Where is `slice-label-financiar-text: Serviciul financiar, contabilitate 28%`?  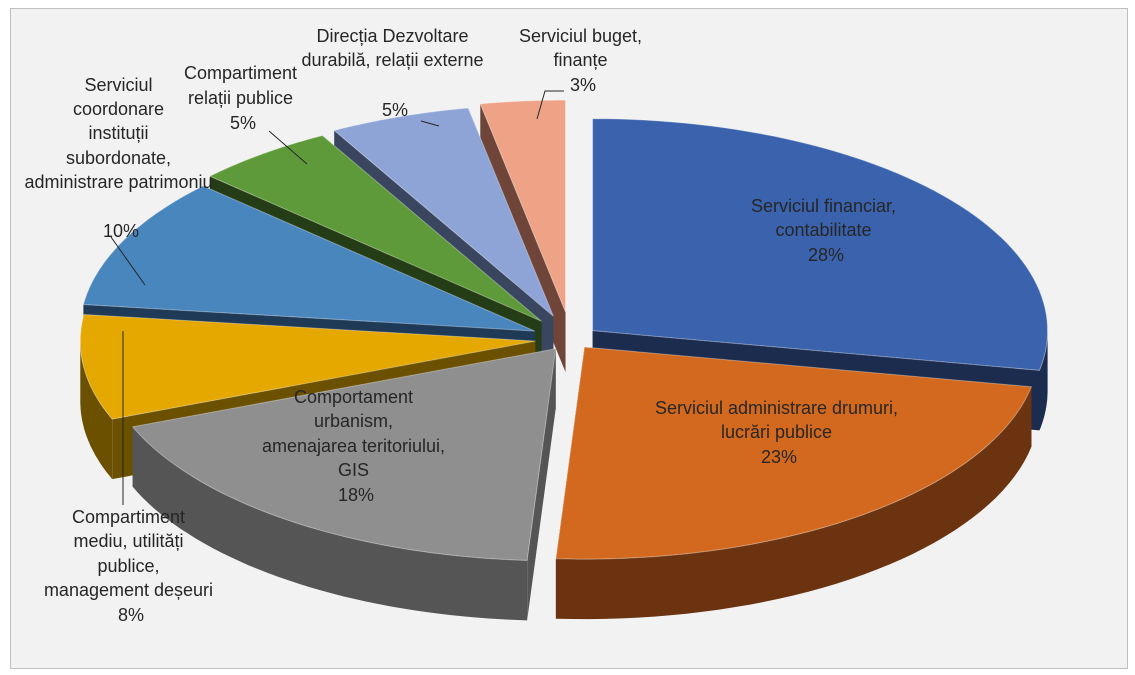
slice-label-financiar-text: Serviciul financiar, contabilitate 28% is located at coordinates (826, 230).